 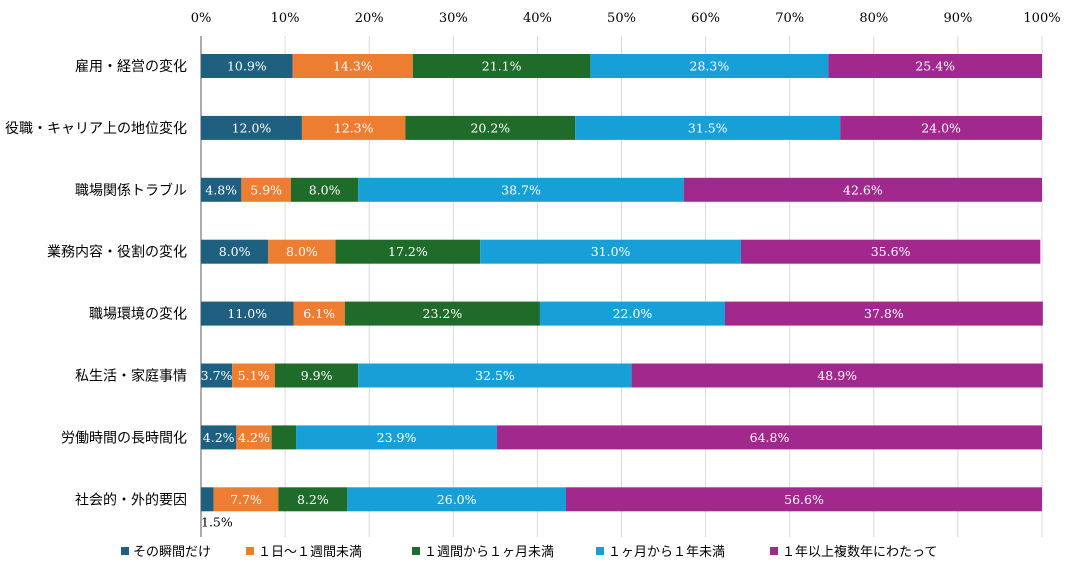 What do you see at coordinates (131, 376) in the screenshot?
I see `category-label: 私生活・家庭事情` at bounding box center [131, 376].